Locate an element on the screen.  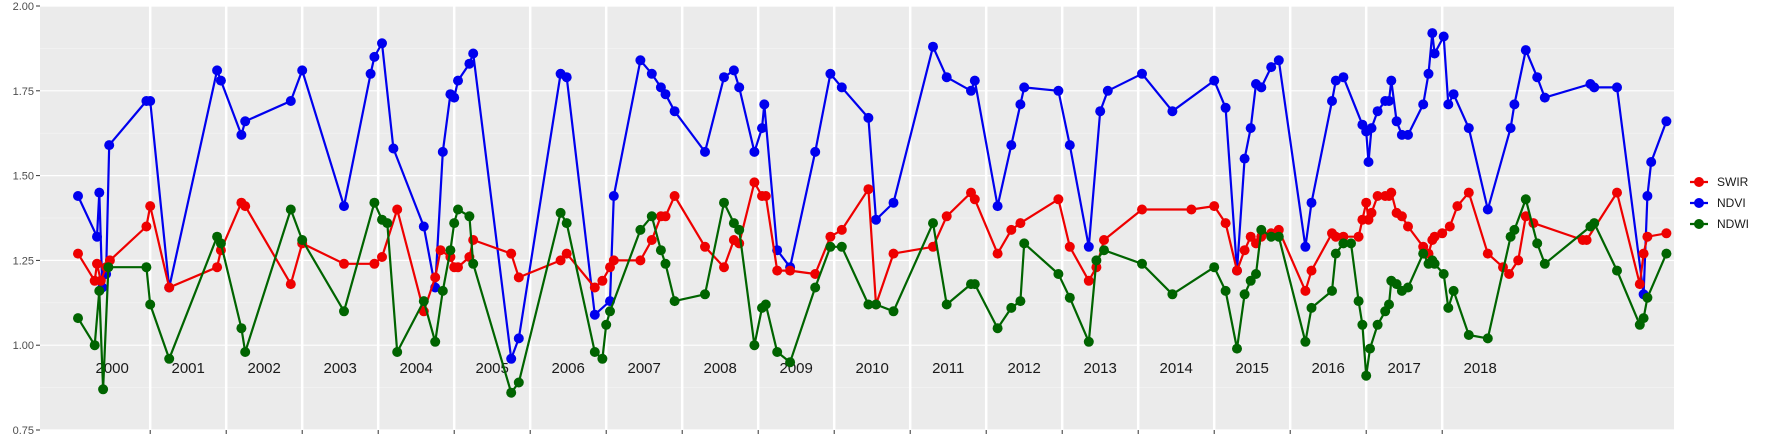
year-label: 2013 is located at coordinates (1100, 368).